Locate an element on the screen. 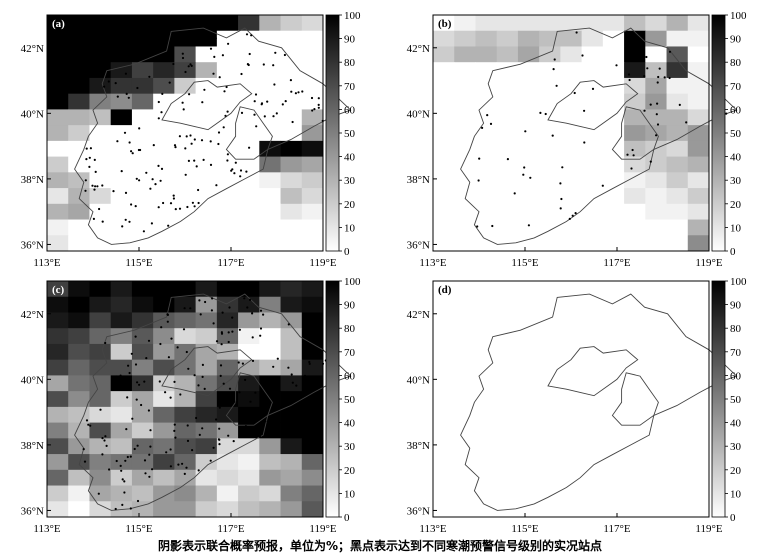 This screenshot has width=760, height=556. beijing-boundary is located at coordinates (593, 105).